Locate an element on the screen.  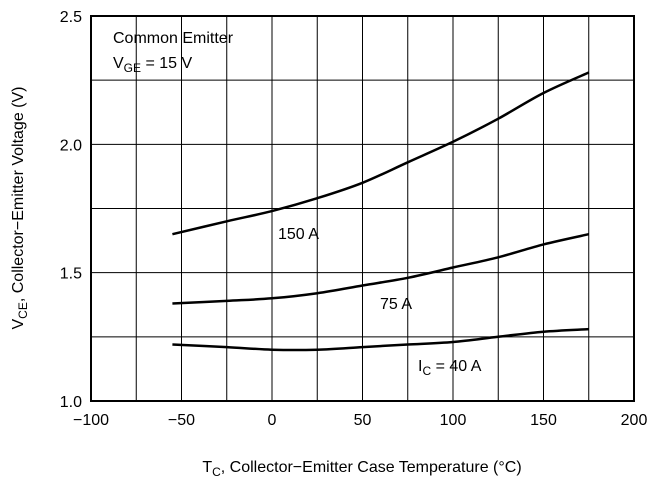
y-tick-label: 1.0 is located at coordinates (71, 402).